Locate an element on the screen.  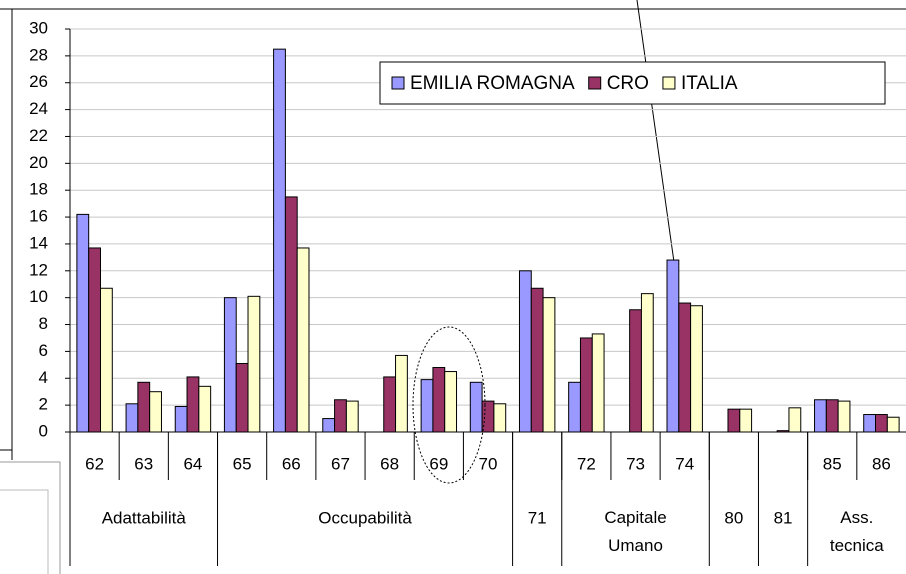
x-tick-label: 63 is located at coordinates (143, 463).